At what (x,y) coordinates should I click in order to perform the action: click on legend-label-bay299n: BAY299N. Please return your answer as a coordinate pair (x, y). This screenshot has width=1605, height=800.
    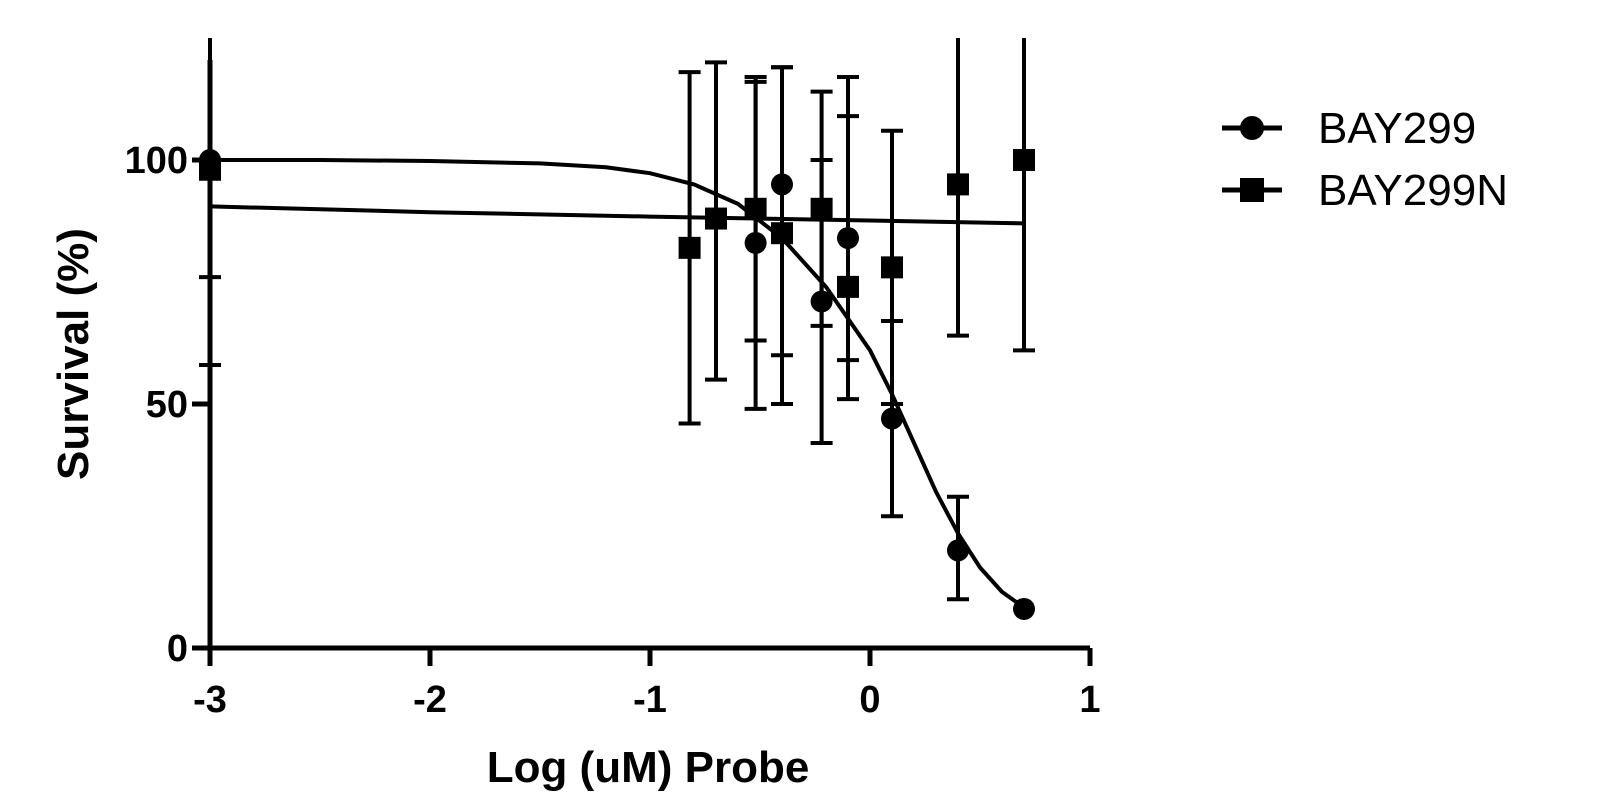
    Looking at the image, I should click on (1413, 190).